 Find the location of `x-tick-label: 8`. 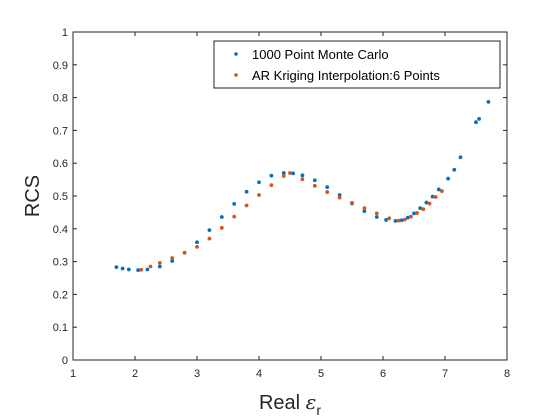

x-tick-label: 8 is located at coordinates (507, 374).